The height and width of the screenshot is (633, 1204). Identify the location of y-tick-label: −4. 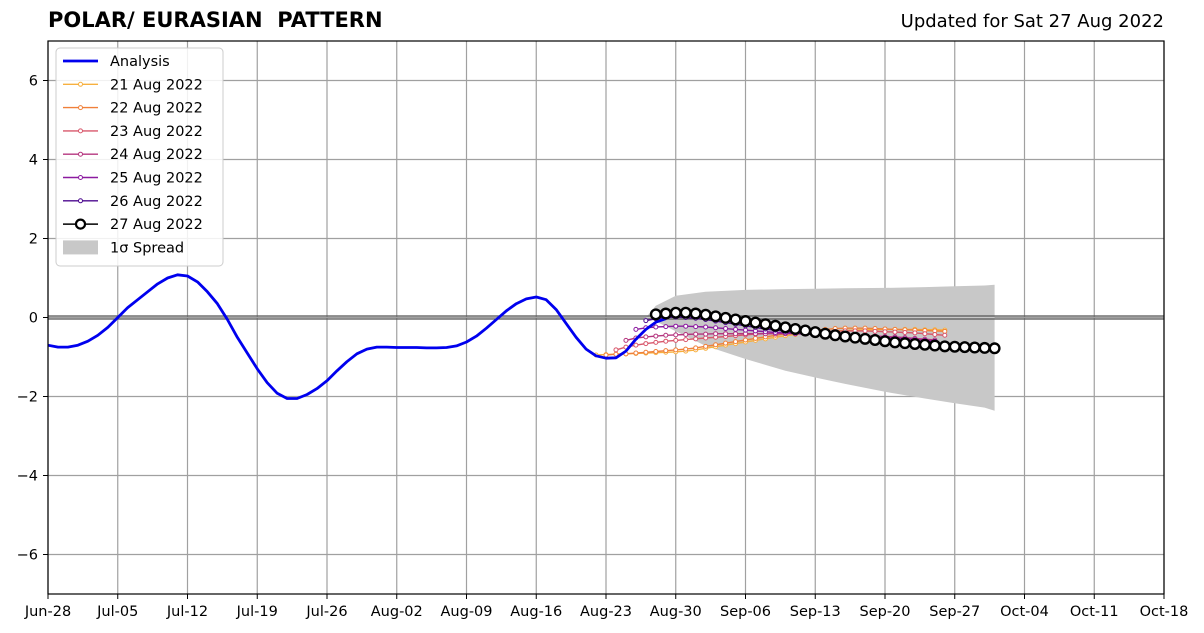
(27, 477).